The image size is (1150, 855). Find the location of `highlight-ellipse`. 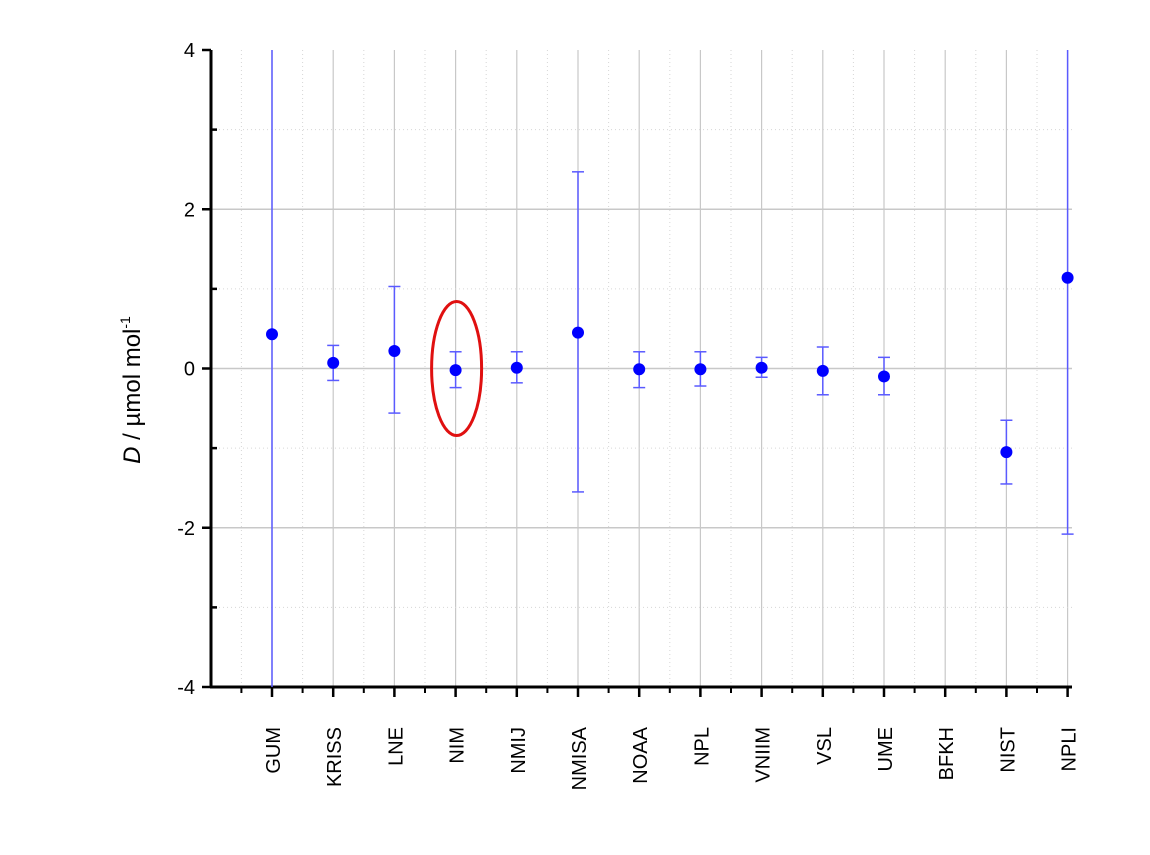

highlight-ellipse is located at coordinates (457, 368).